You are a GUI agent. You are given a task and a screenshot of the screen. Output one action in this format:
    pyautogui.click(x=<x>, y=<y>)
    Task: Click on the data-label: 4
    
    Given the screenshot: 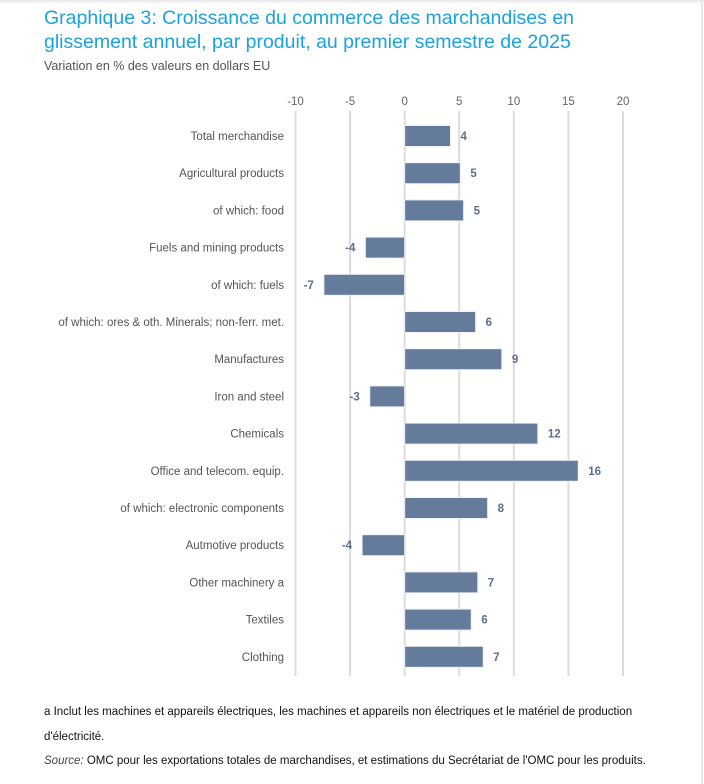 What is the action you would take?
    pyautogui.click(x=464, y=137)
    